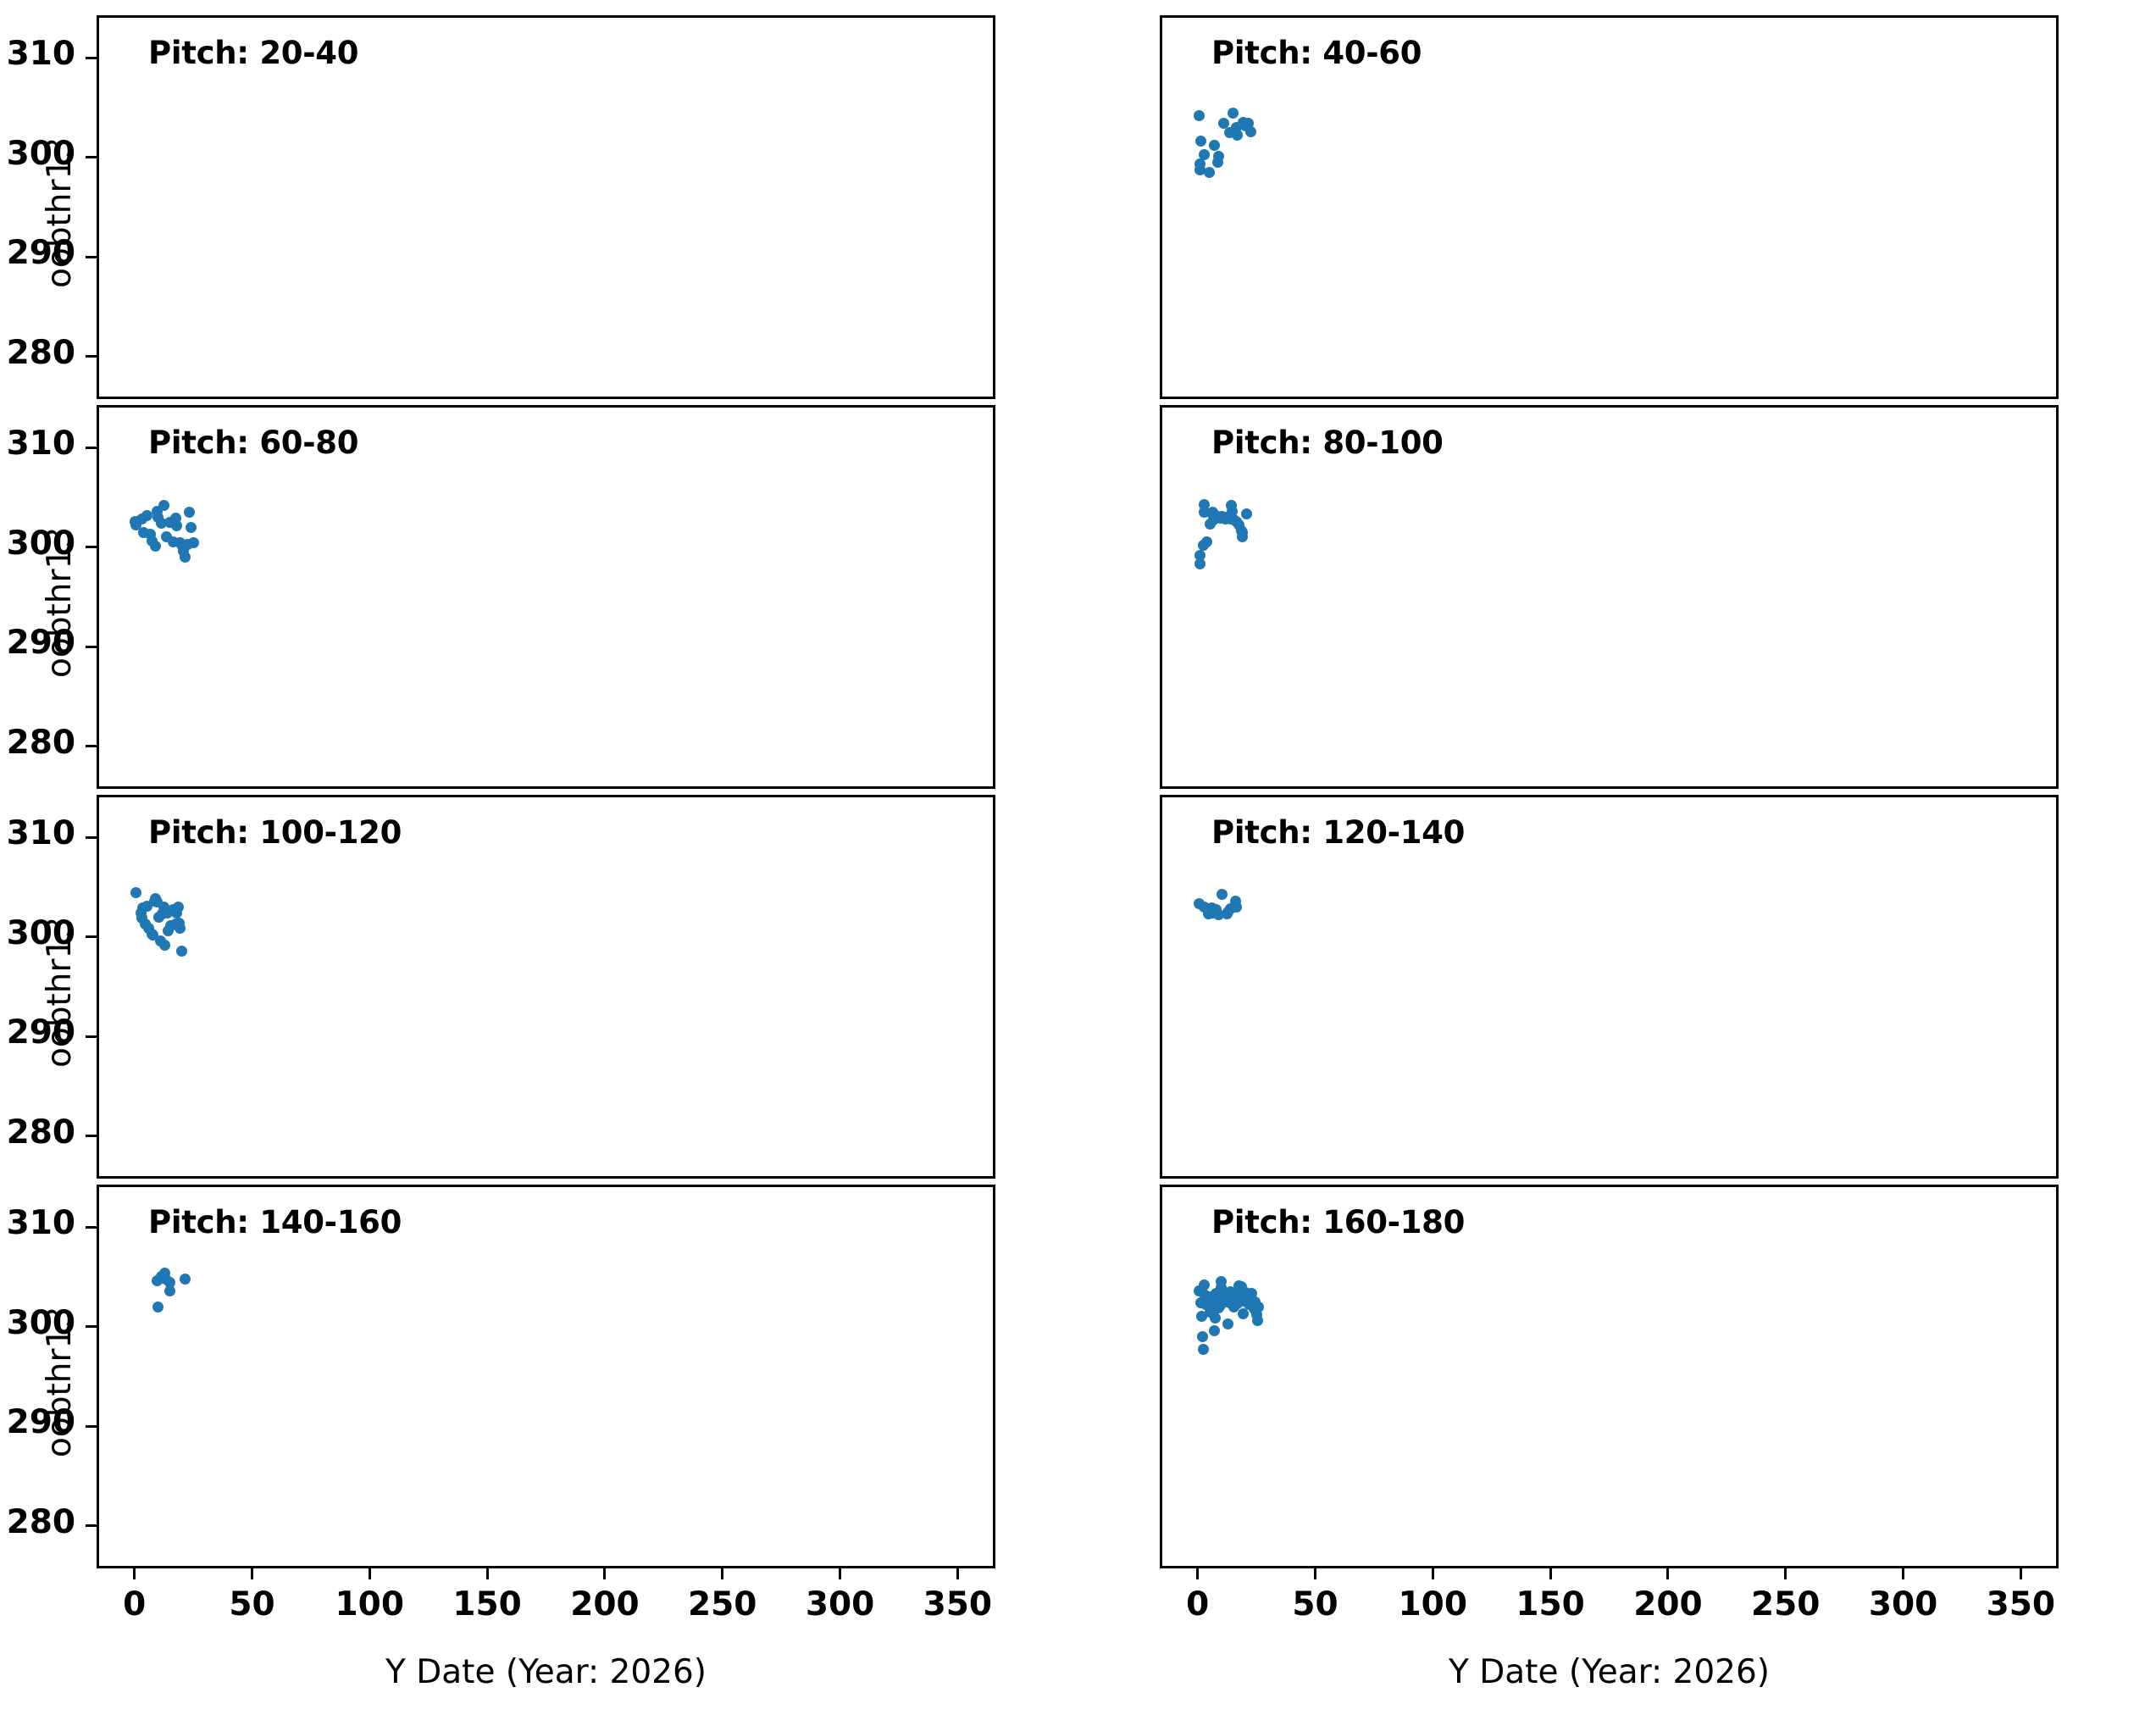 This screenshot has height=1715, width=2156. I want to click on panel-title: Pitch: 140-160, so click(275, 1222).